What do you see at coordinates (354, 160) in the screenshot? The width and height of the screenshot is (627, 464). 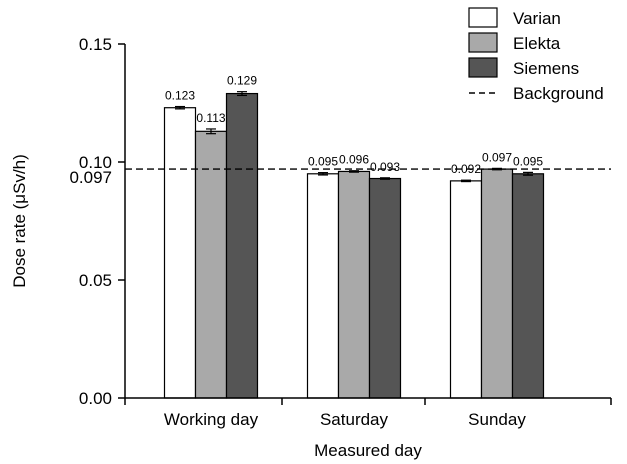 I see `data-label: 0.096` at bounding box center [354, 160].